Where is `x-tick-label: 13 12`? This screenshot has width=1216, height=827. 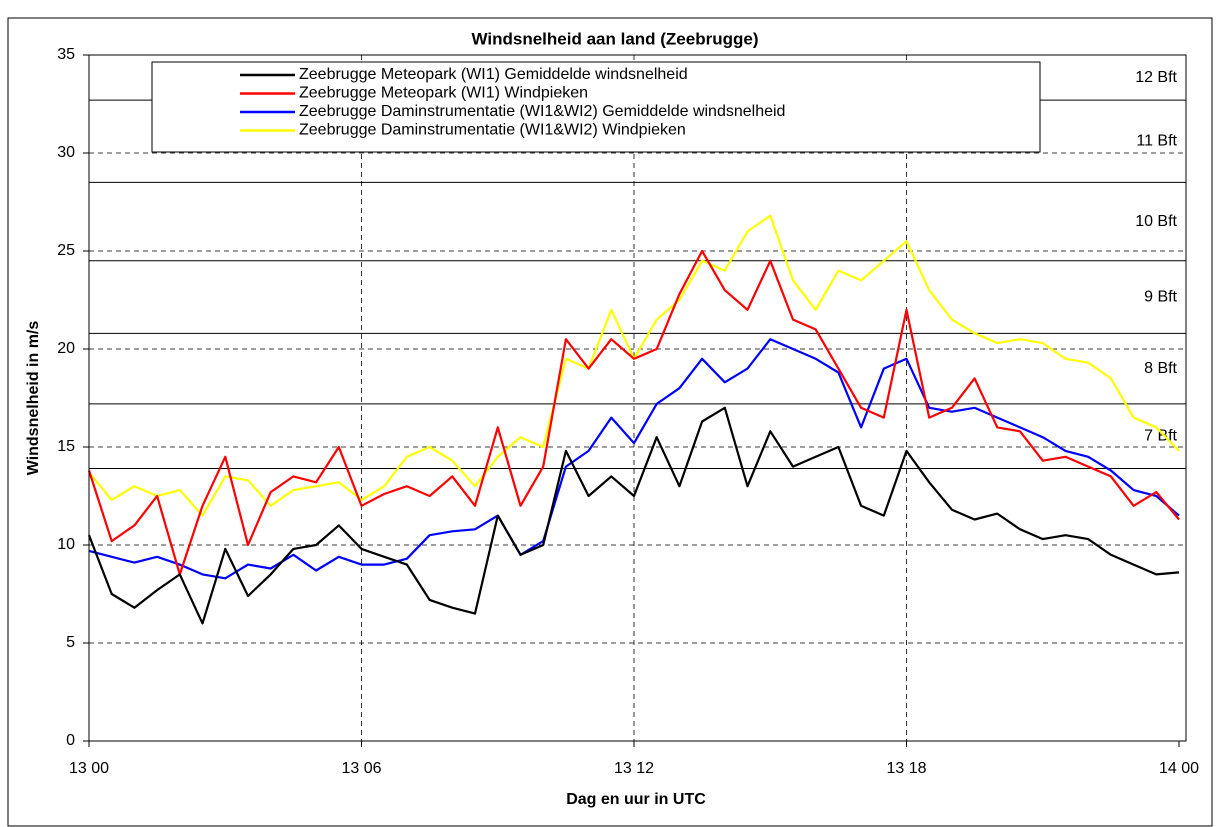 x-tick-label: 13 12 is located at coordinates (634, 768).